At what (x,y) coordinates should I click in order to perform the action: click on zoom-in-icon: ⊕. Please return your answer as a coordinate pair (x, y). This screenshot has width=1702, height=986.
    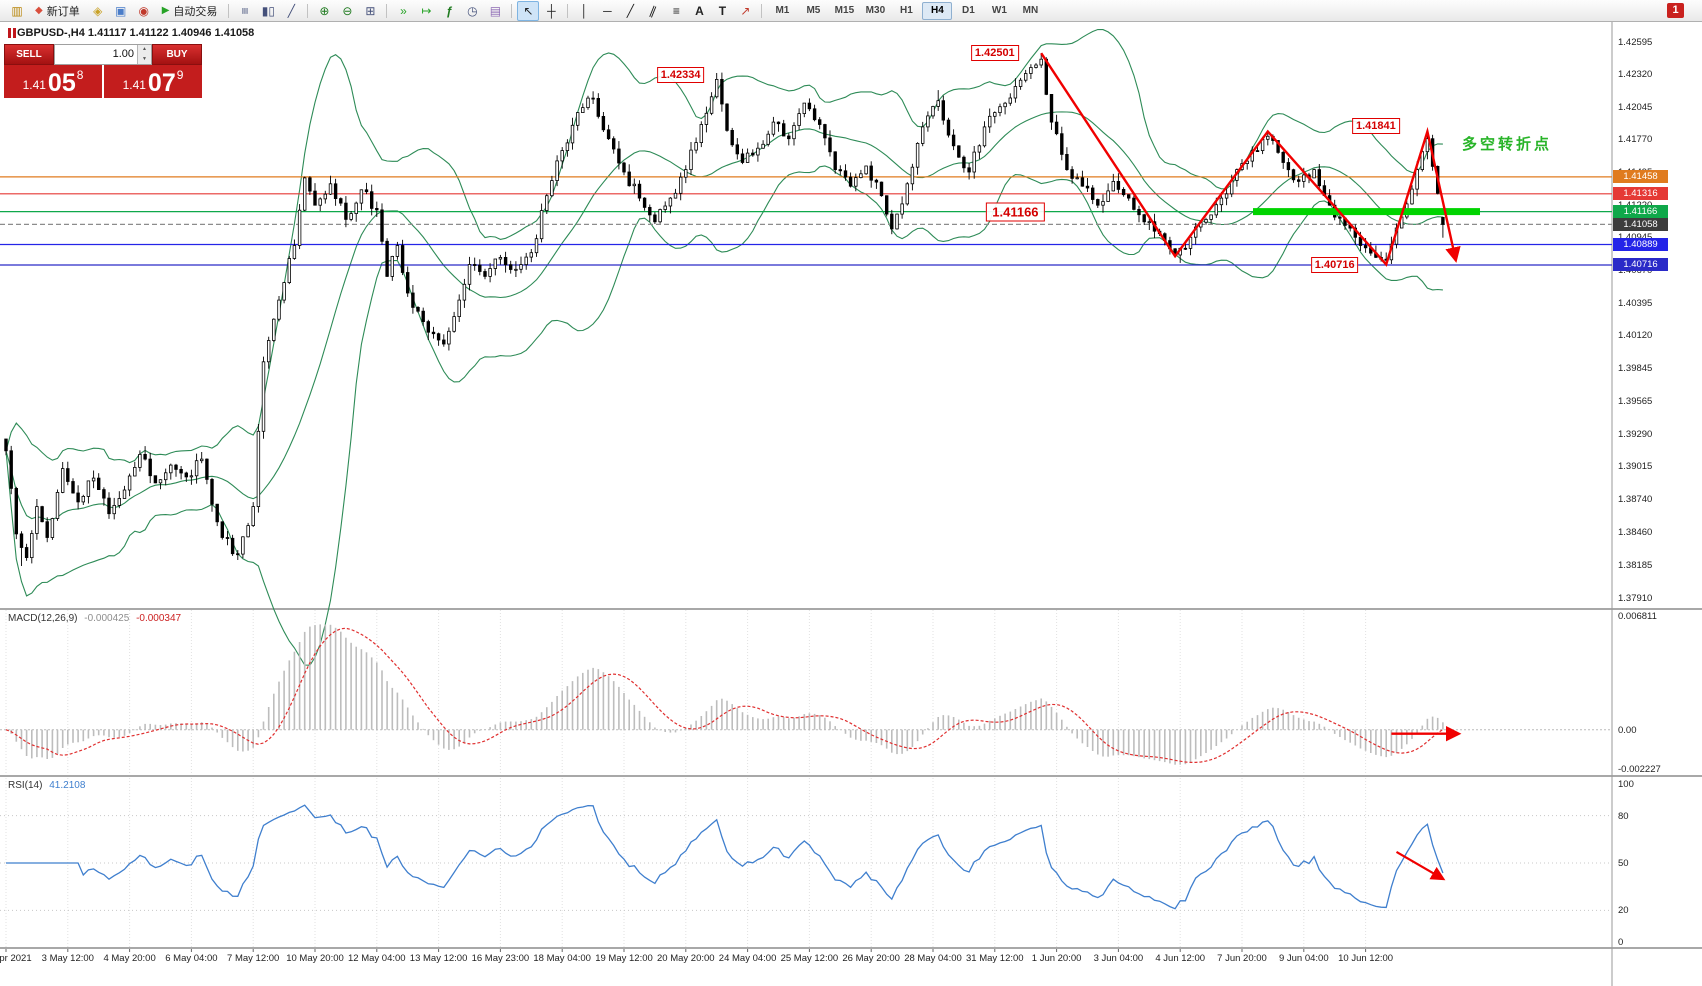
    Looking at the image, I should click on (324, 10).